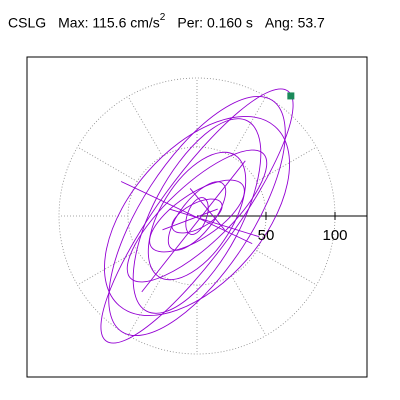 The height and width of the screenshot is (400, 400). What do you see at coordinates (126, 22) in the screenshot?
I see `max-value: 115.6 cm/s` at bounding box center [126, 22].